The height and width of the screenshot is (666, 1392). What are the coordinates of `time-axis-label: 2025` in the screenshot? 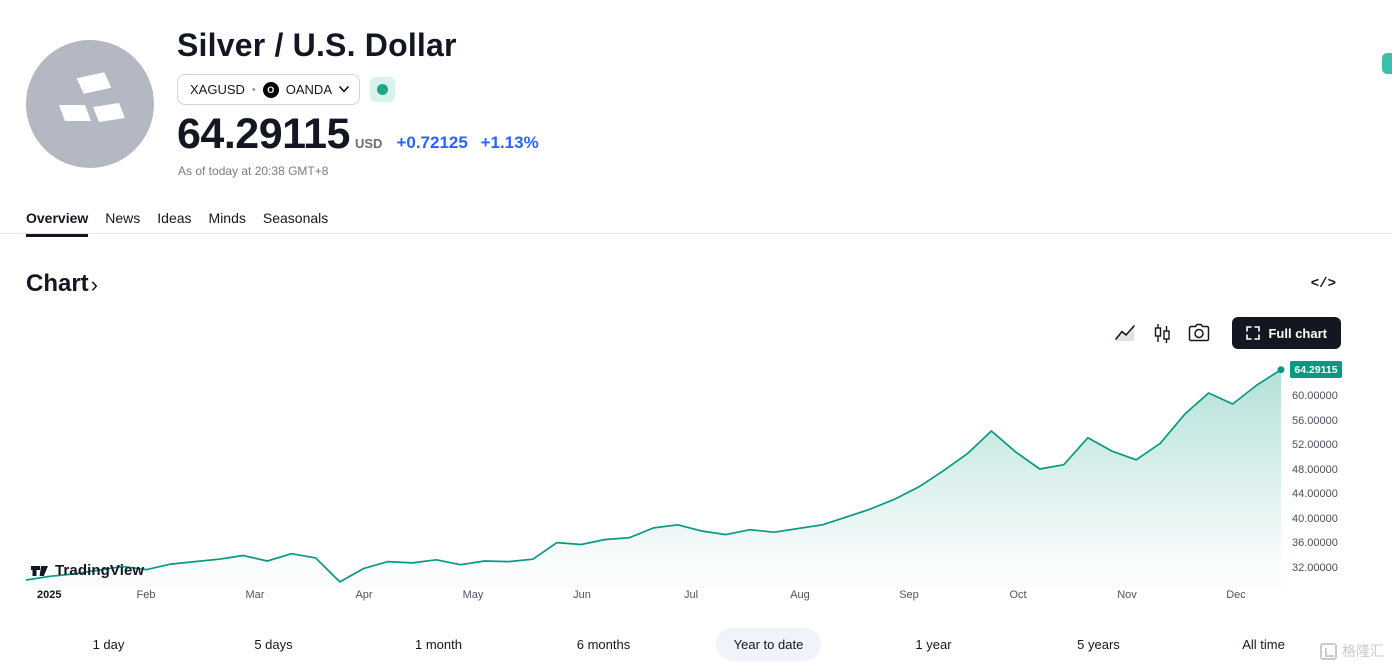 It's located at (49, 595).